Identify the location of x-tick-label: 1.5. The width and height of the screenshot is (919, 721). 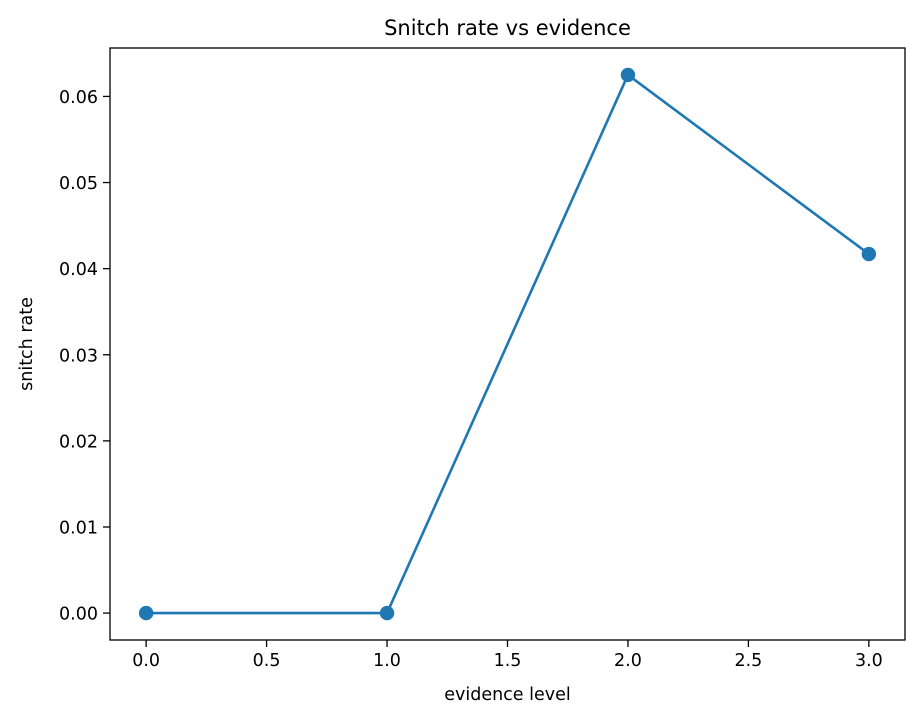
(508, 661).